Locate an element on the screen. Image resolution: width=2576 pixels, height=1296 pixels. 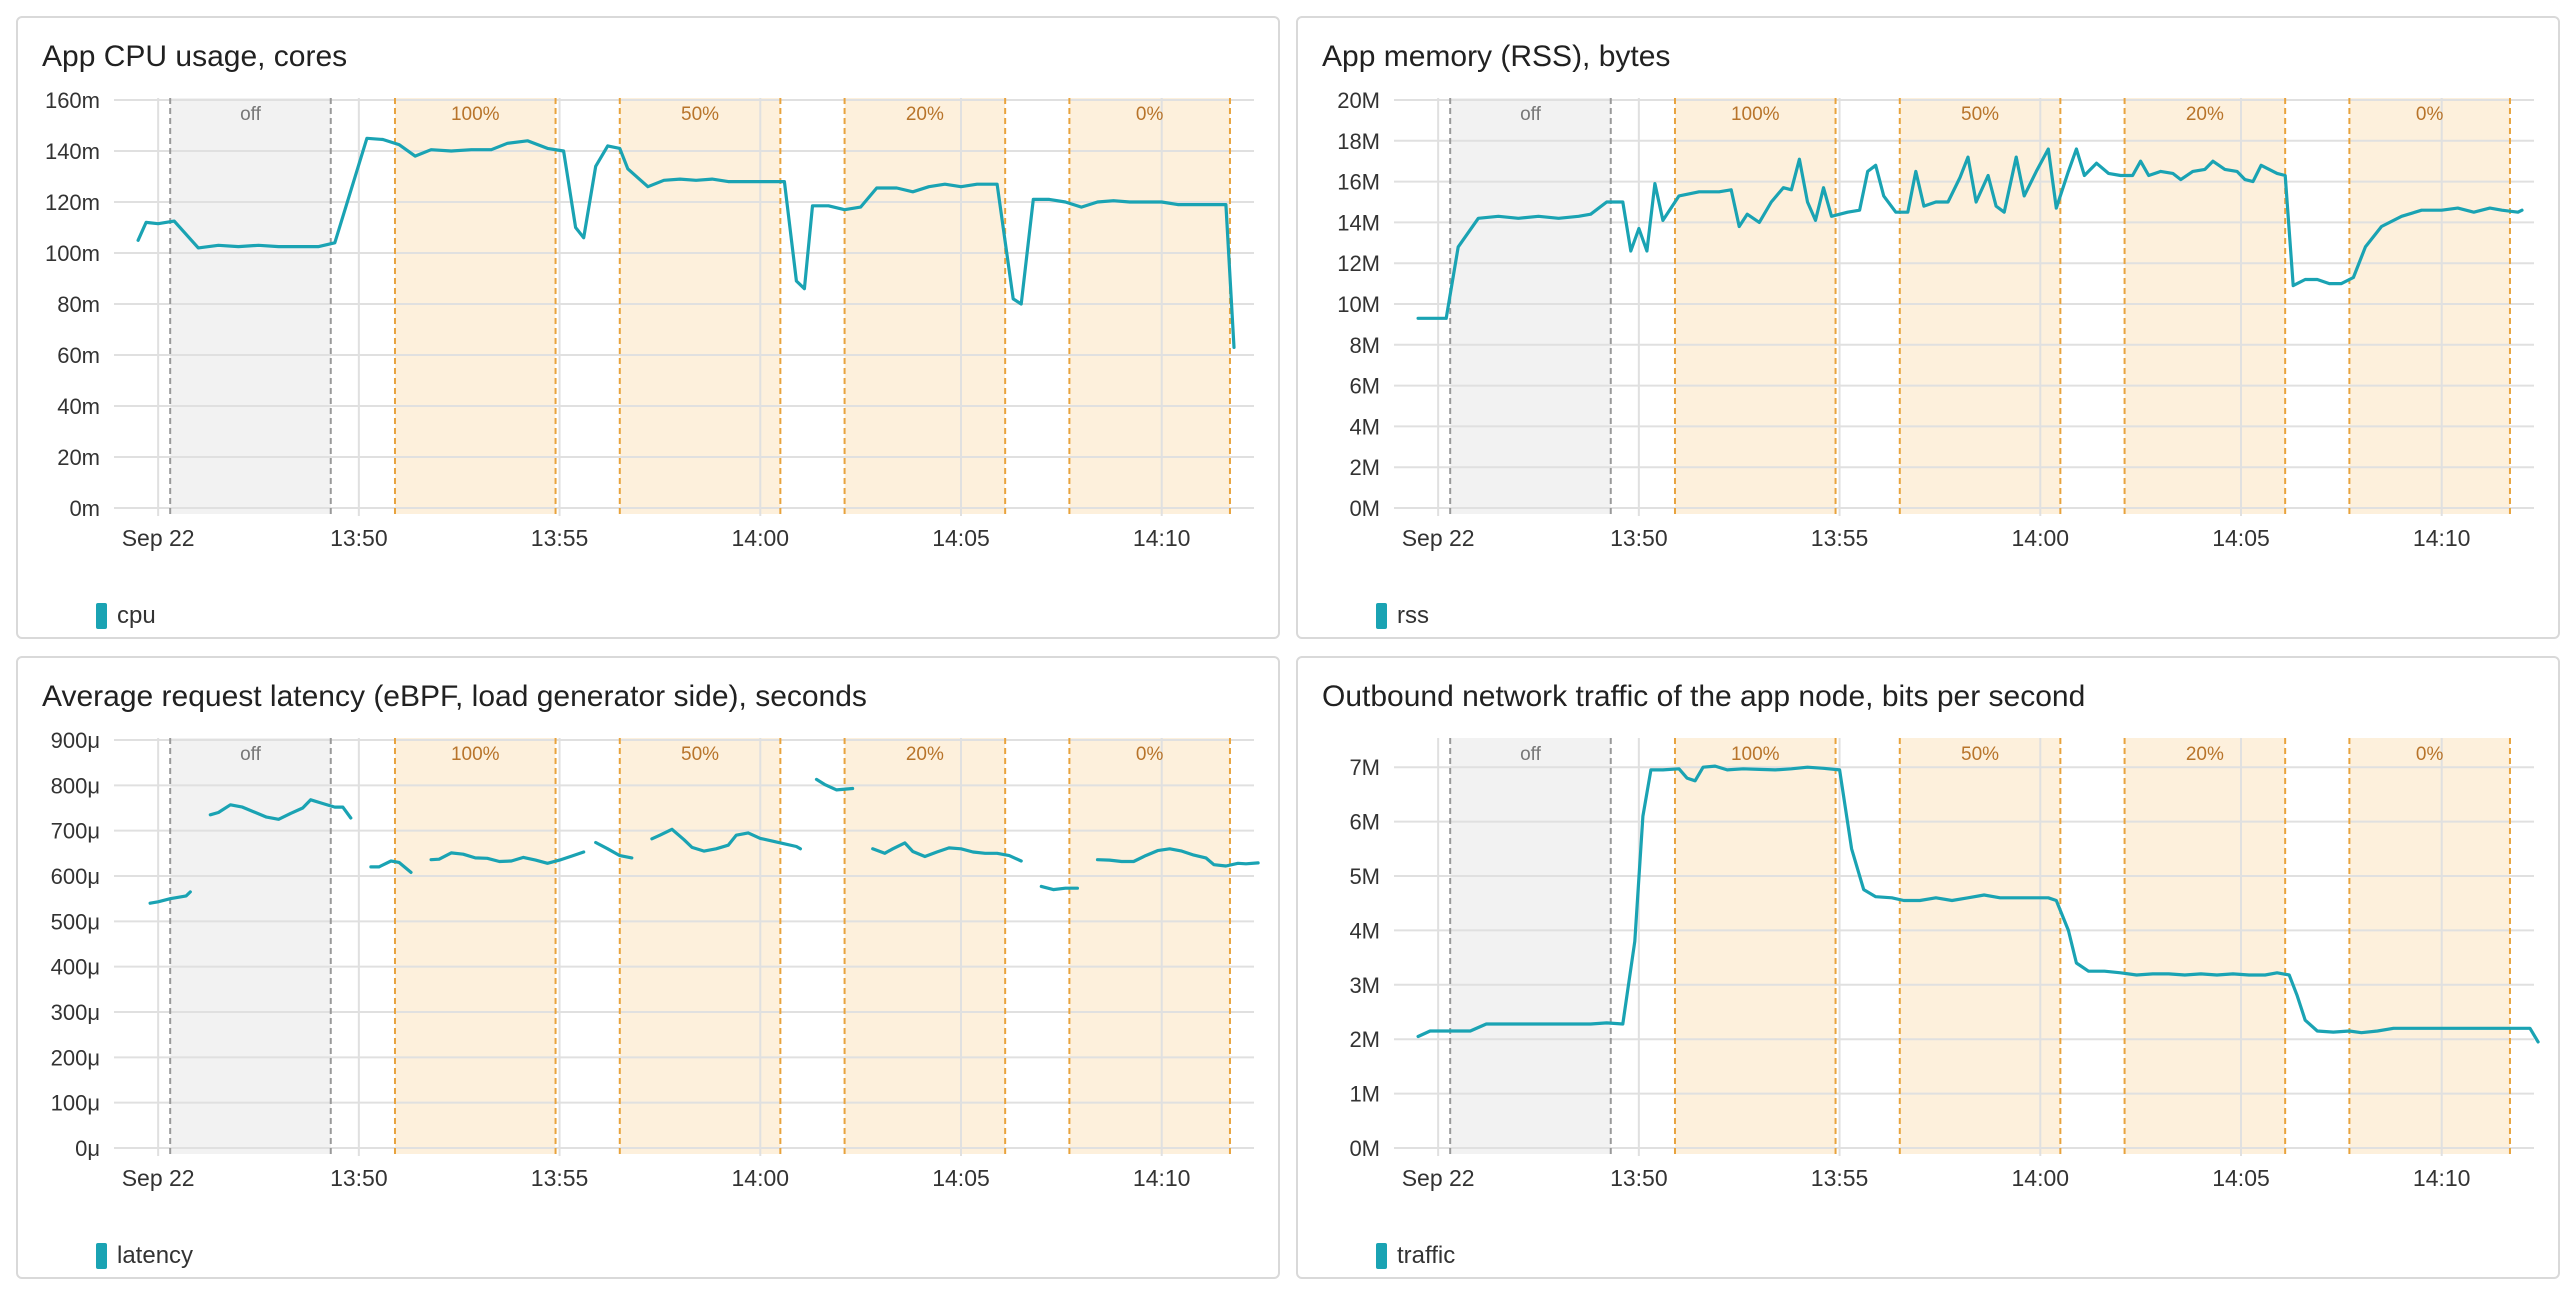
y-tick-label: 60m is located at coordinates (78, 355).